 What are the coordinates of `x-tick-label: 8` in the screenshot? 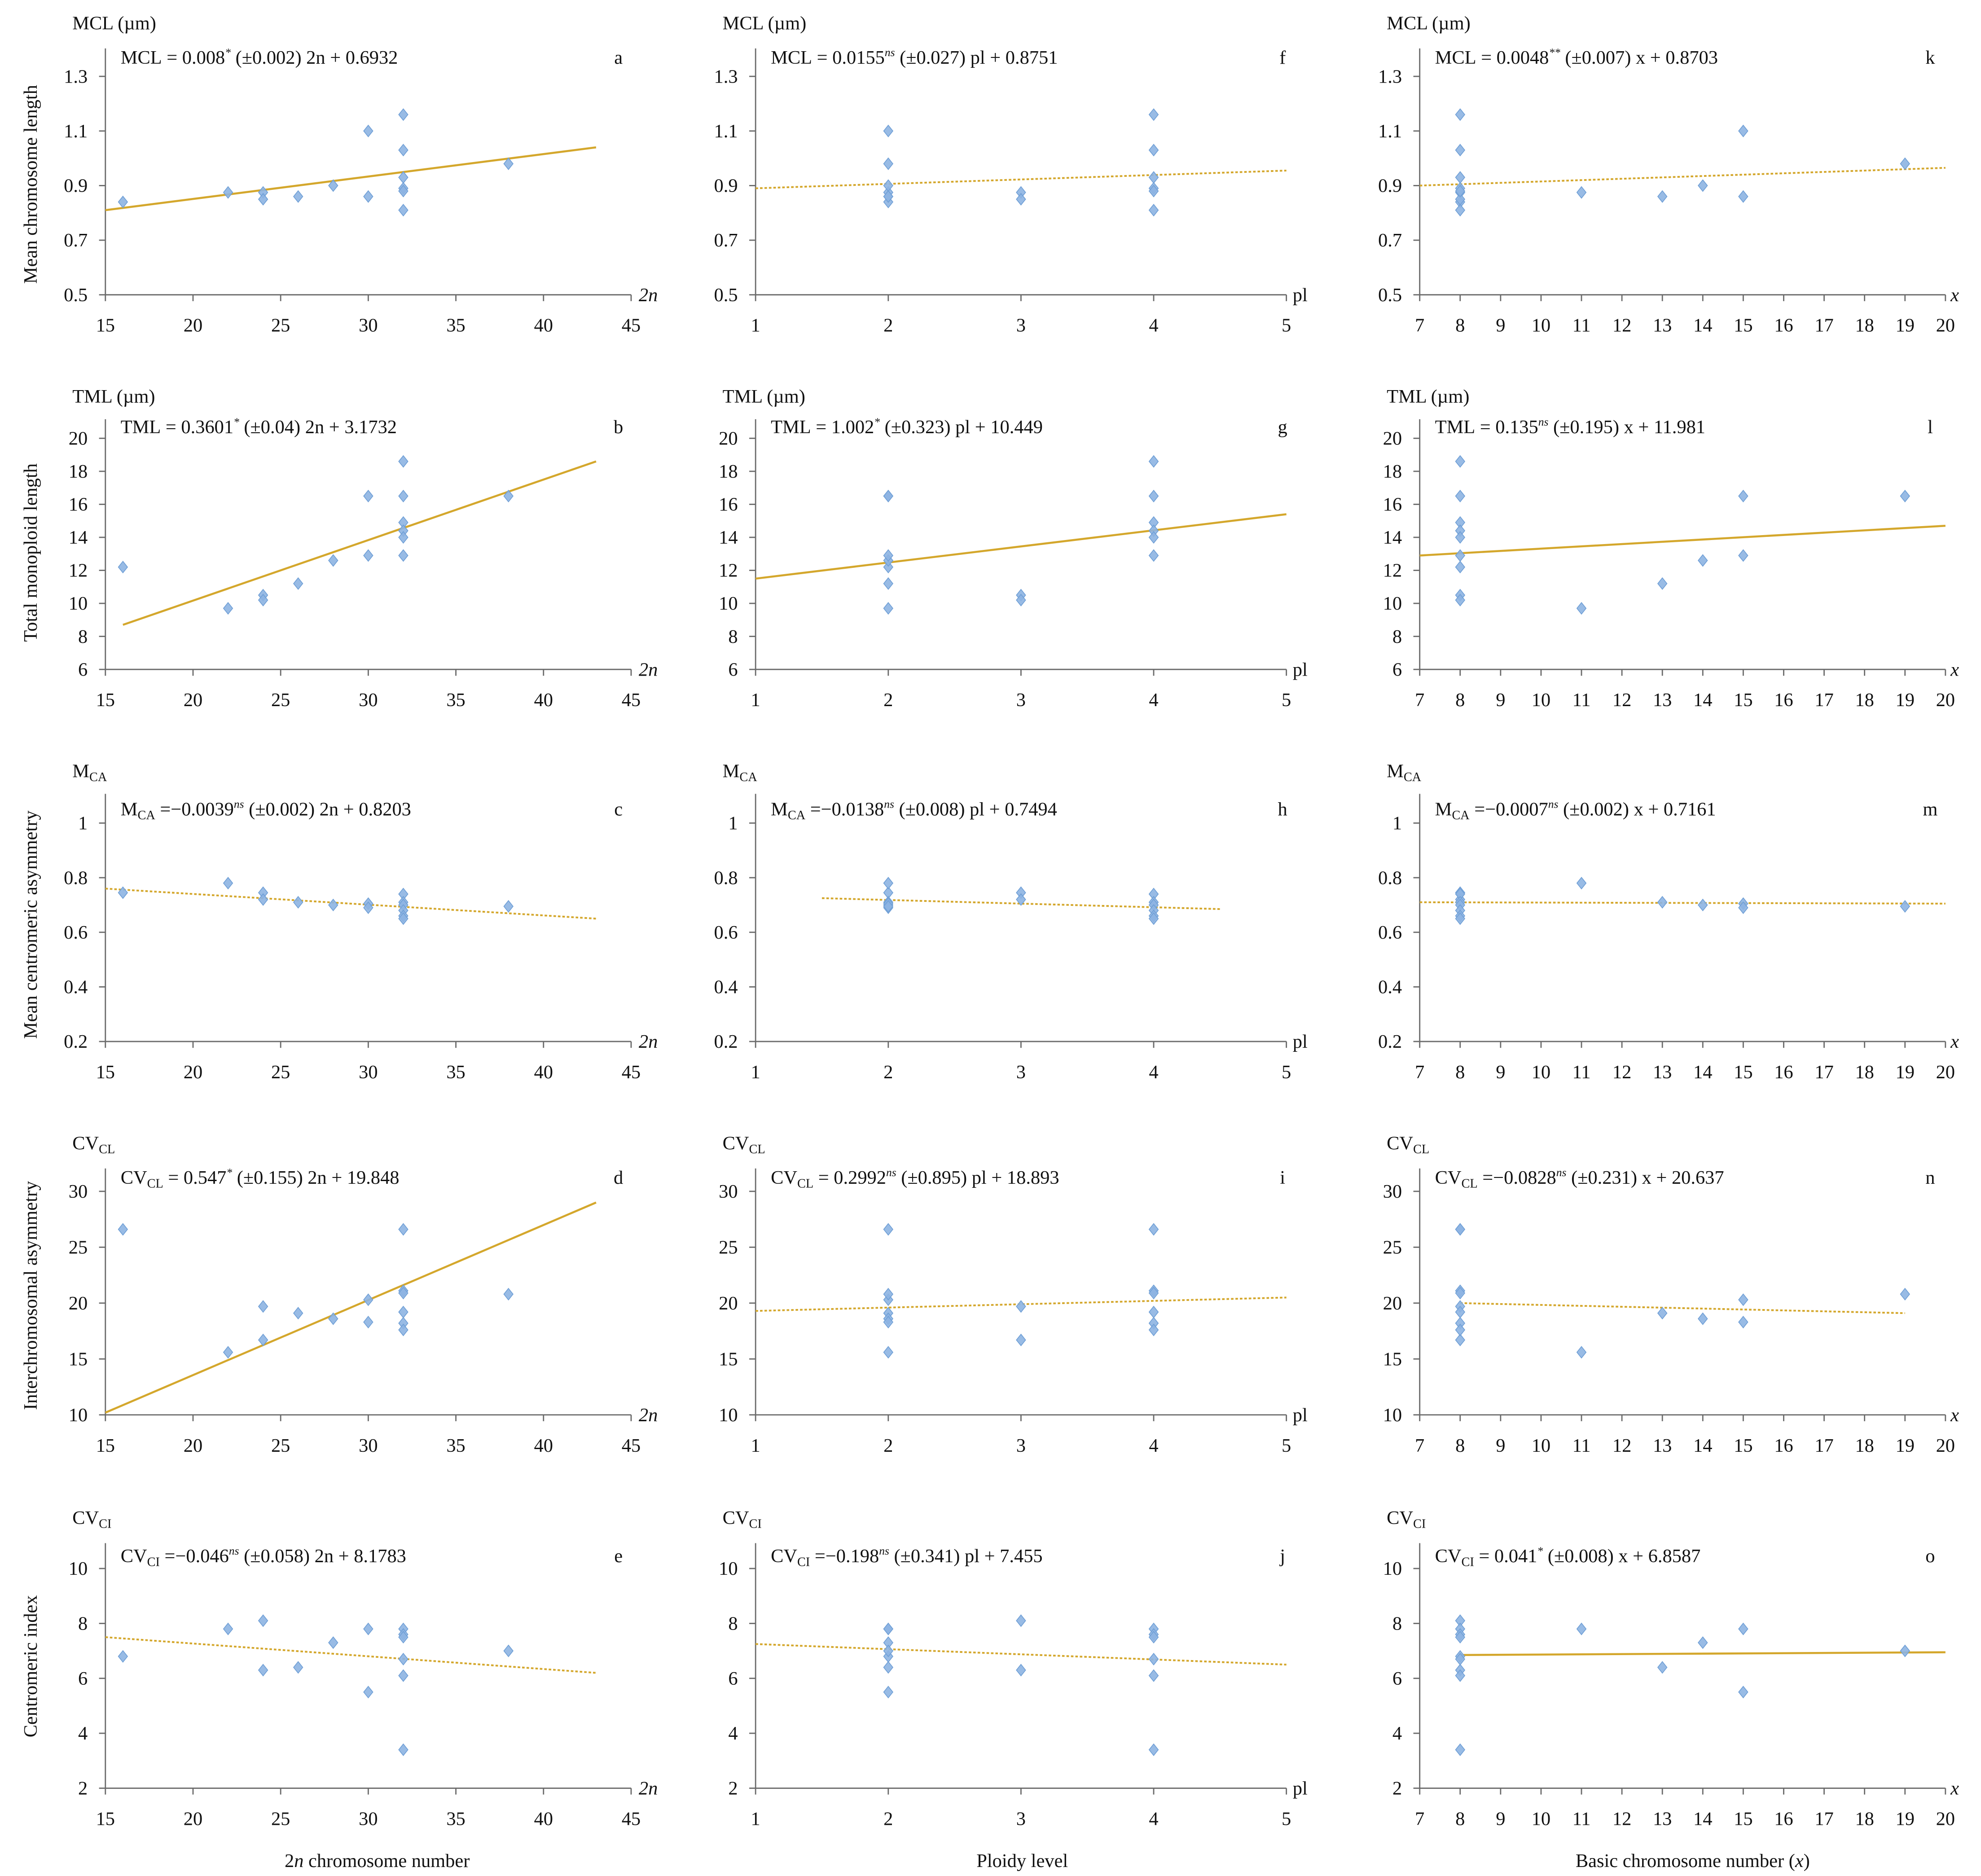 It's located at (1460, 1445).